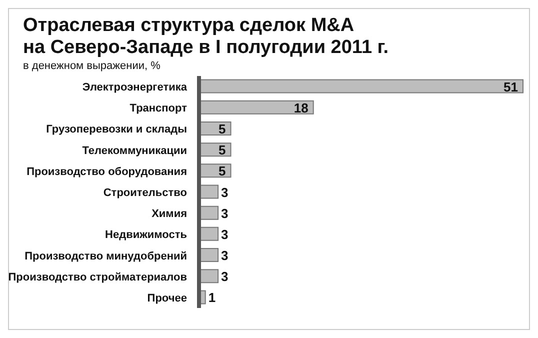 The width and height of the screenshot is (538, 338). I want to click on y-tick-label: Транспорт, so click(159, 108).